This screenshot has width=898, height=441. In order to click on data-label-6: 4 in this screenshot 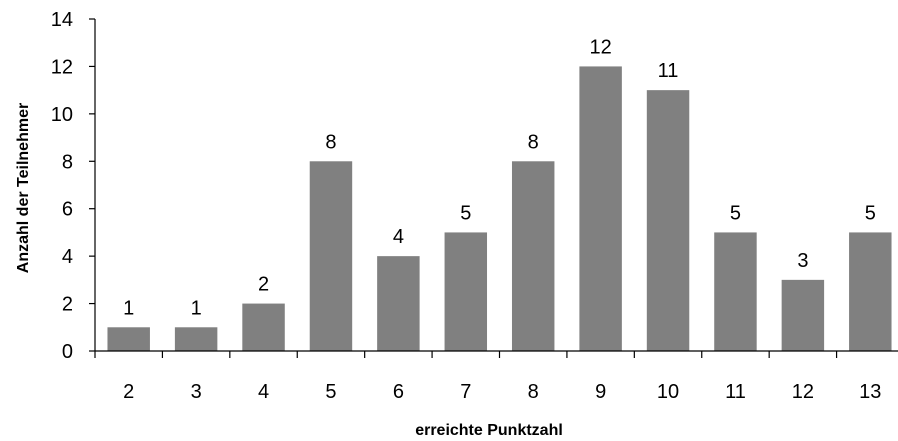, I will do `click(398, 237)`.